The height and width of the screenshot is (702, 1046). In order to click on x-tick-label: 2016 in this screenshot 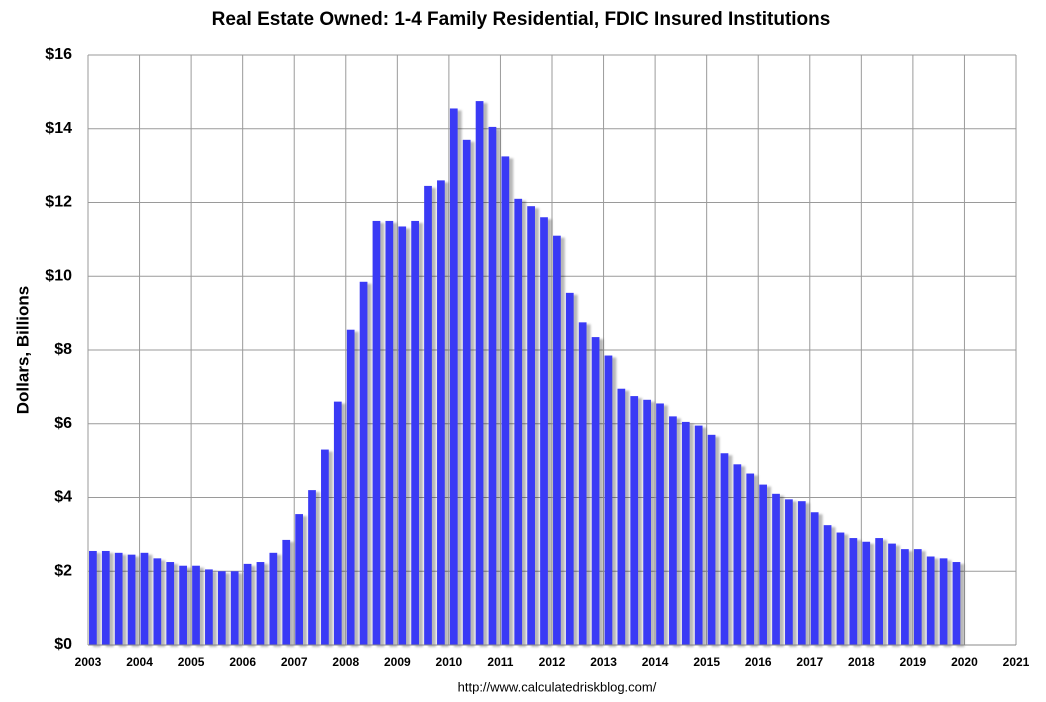, I will do `click(758, 662)`.